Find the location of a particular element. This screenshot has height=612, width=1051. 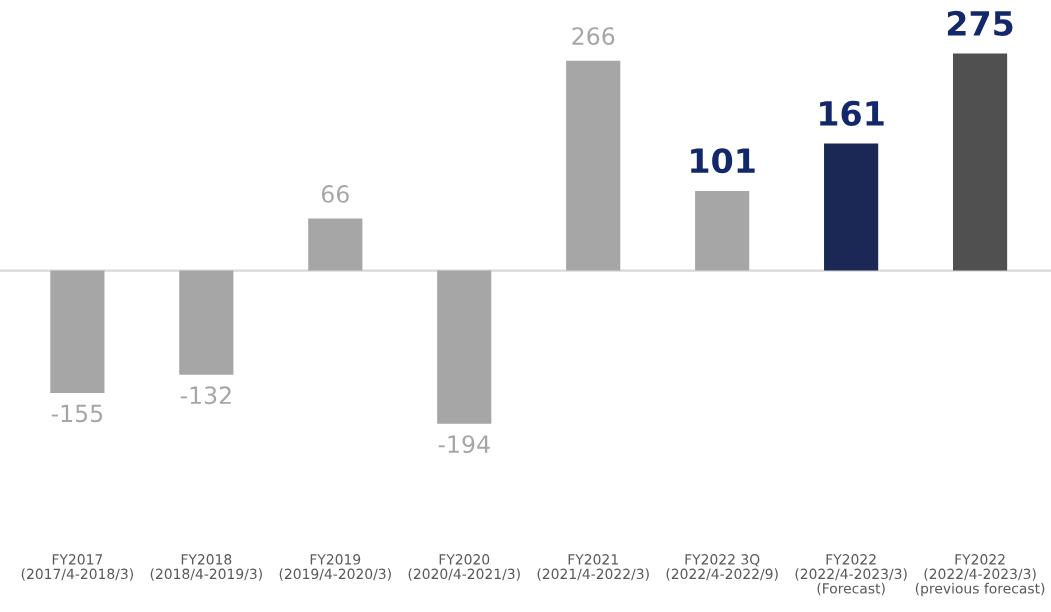

data-label: 101 is located at coordinates (723, 161).